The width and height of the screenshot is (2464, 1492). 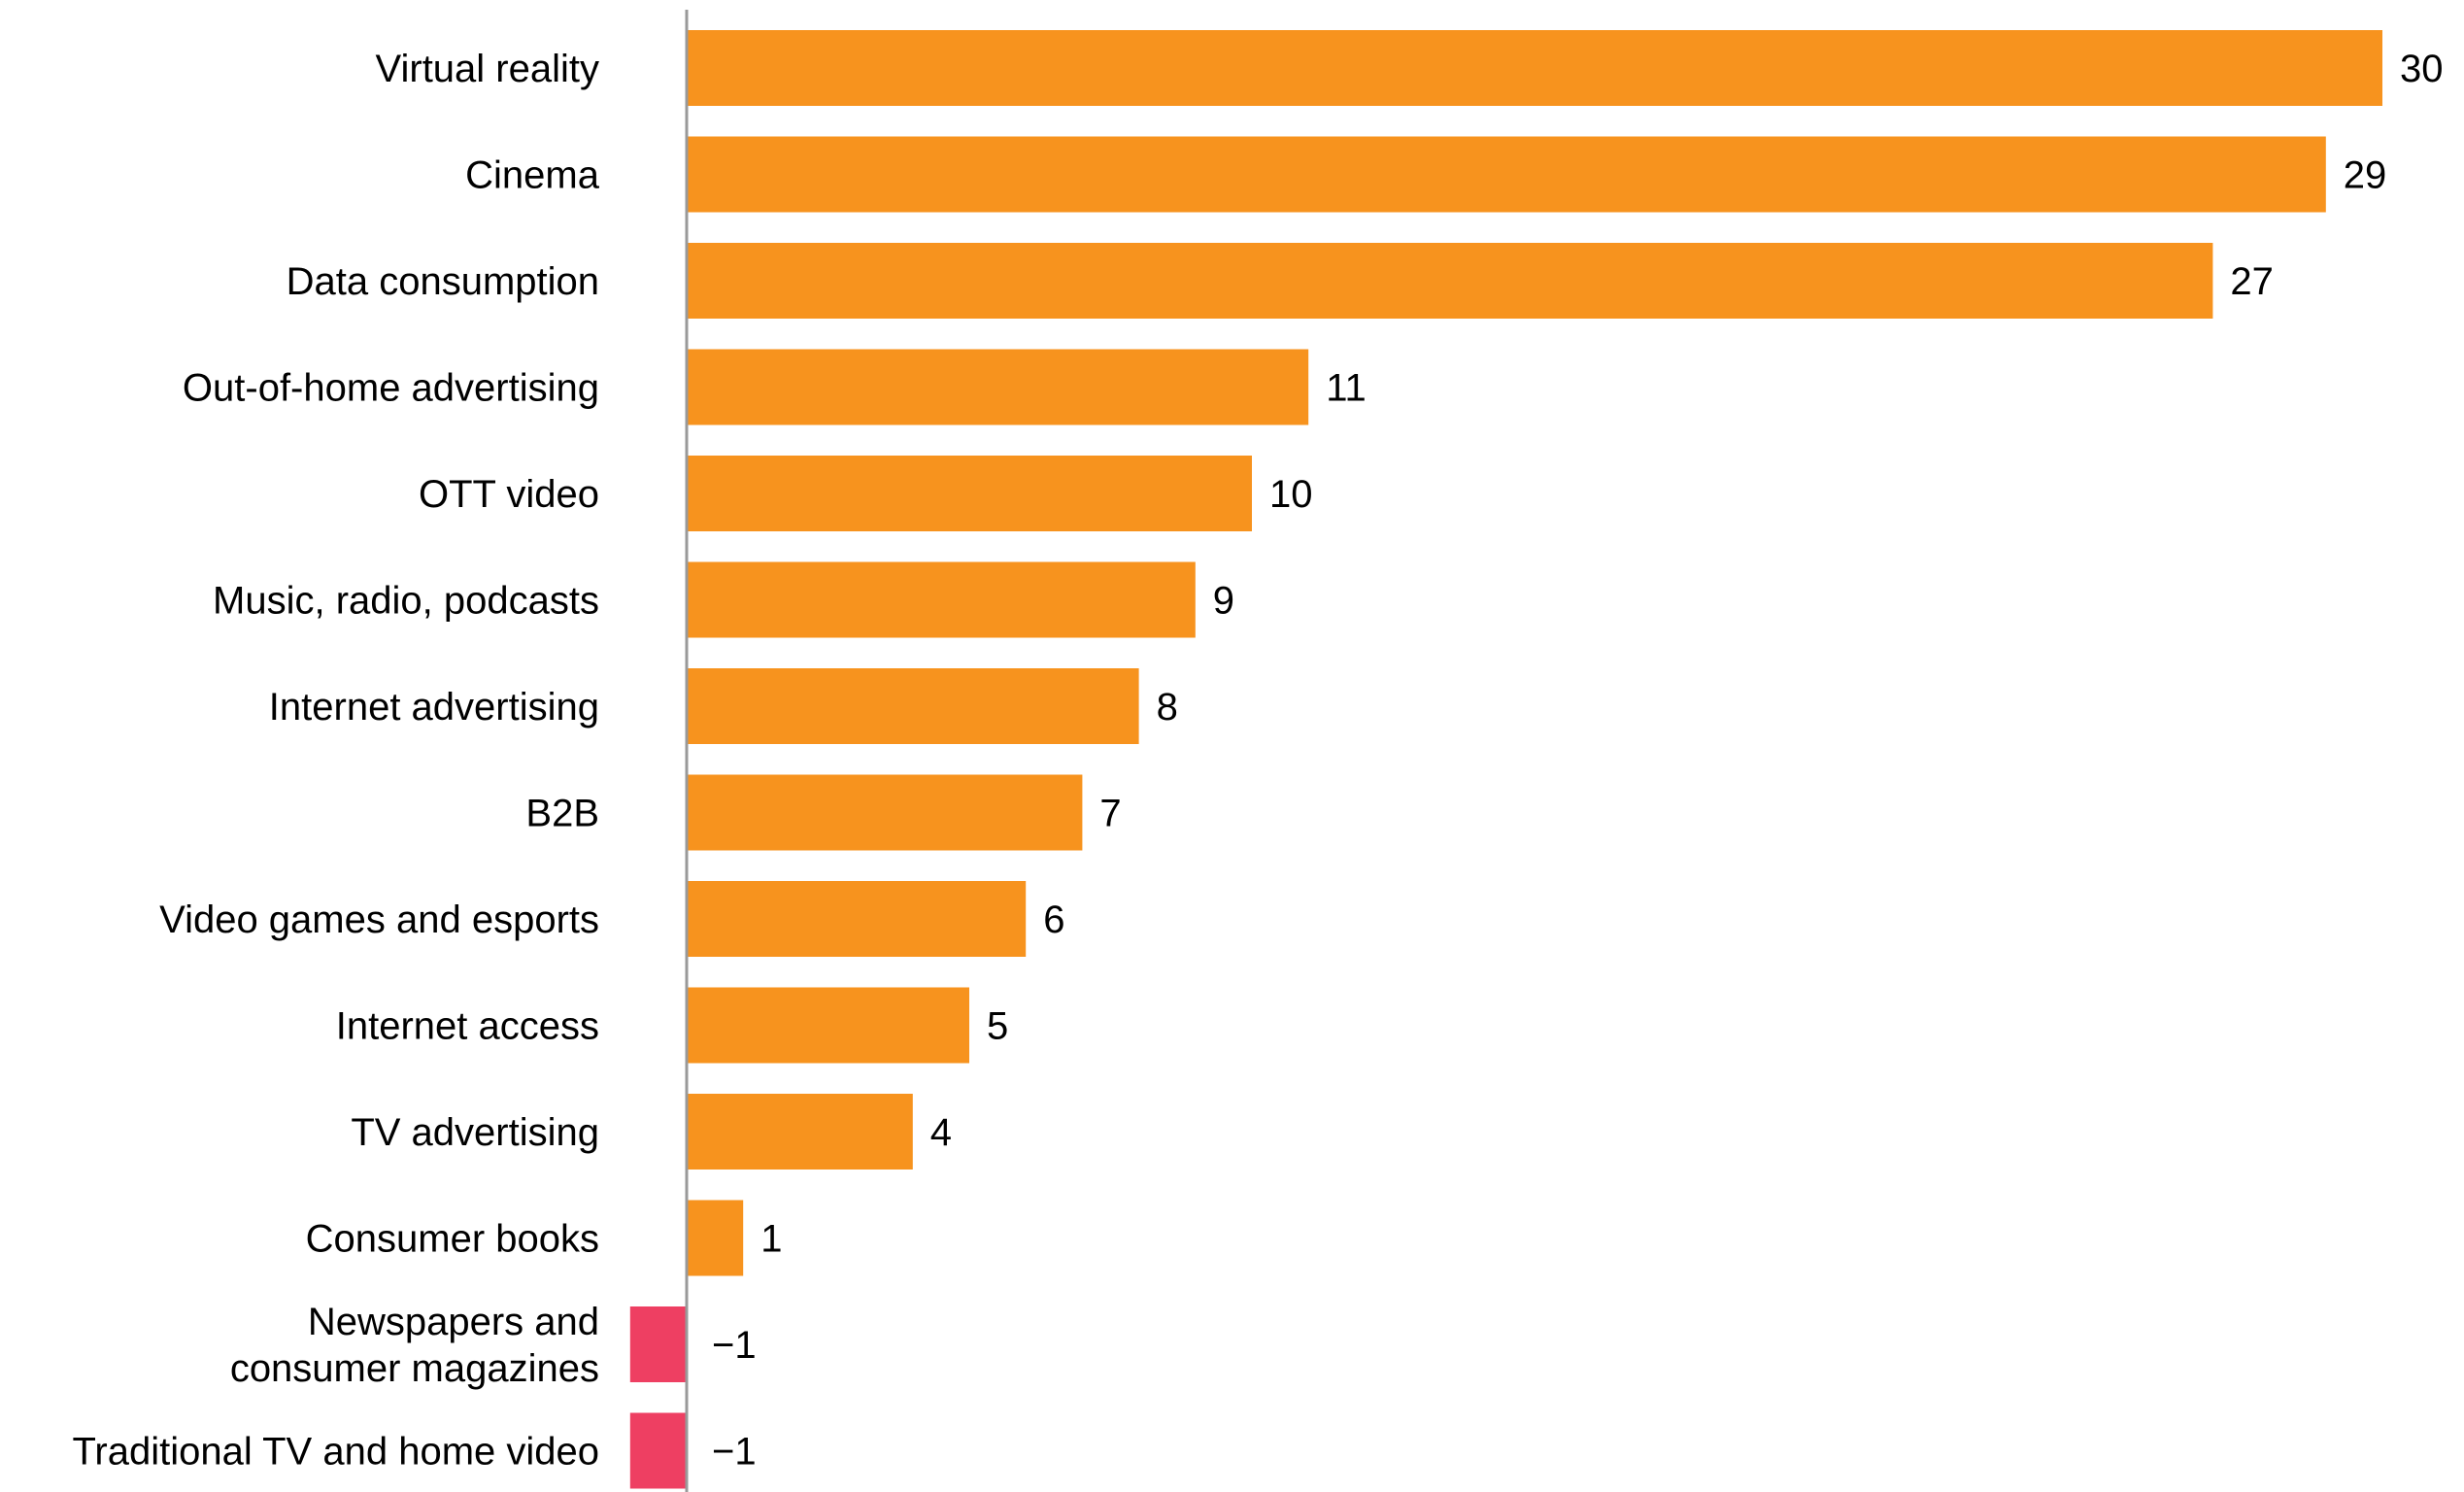 What do you see at coordinates (532, 175) in the screenshot?
I see `category-label-cinema: Cinema` at bounding box center [532, 175].